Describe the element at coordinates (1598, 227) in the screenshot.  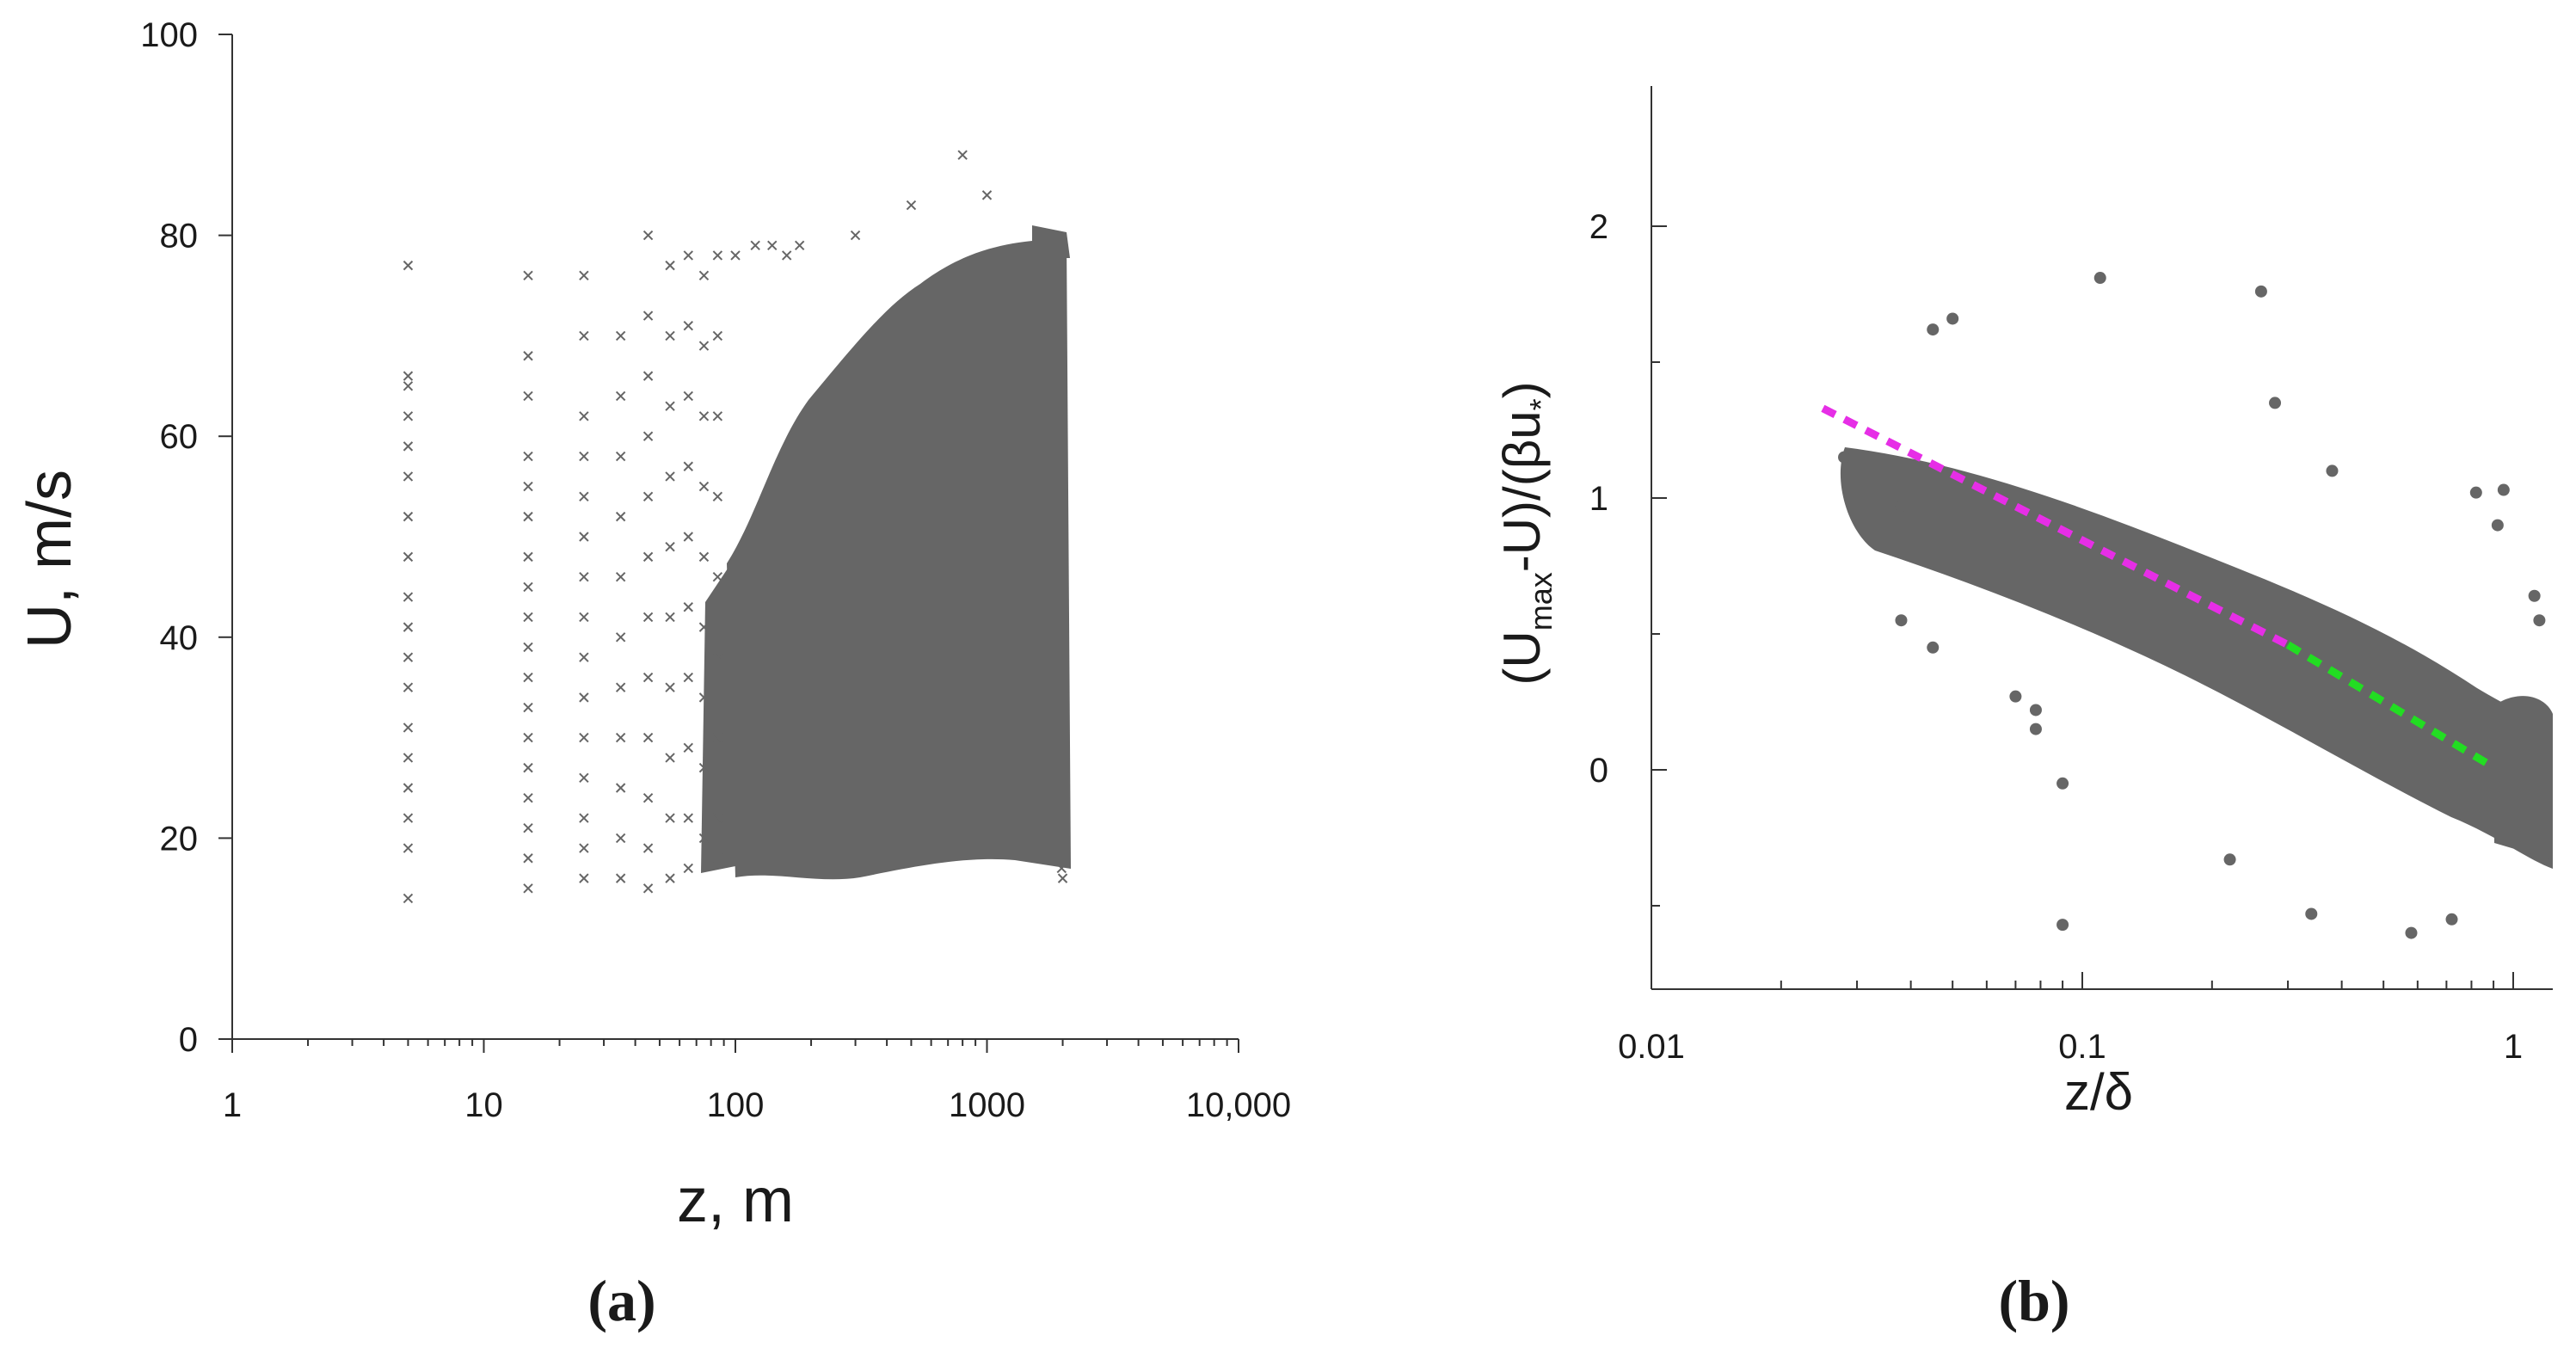
I see `panel-b-y-tick-label: 2` at that location.